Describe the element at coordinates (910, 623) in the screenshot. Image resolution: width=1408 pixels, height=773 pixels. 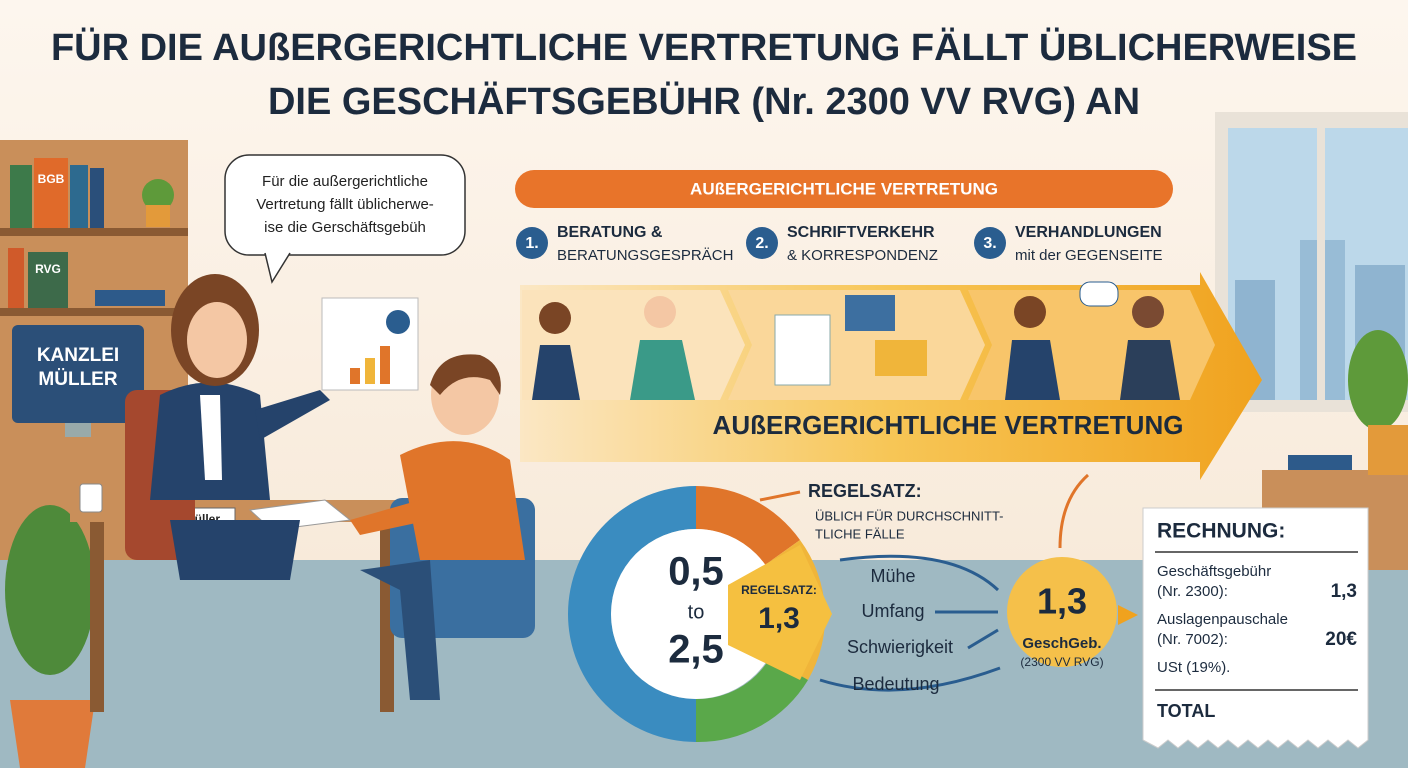
I see `factor-arrows` at that location.